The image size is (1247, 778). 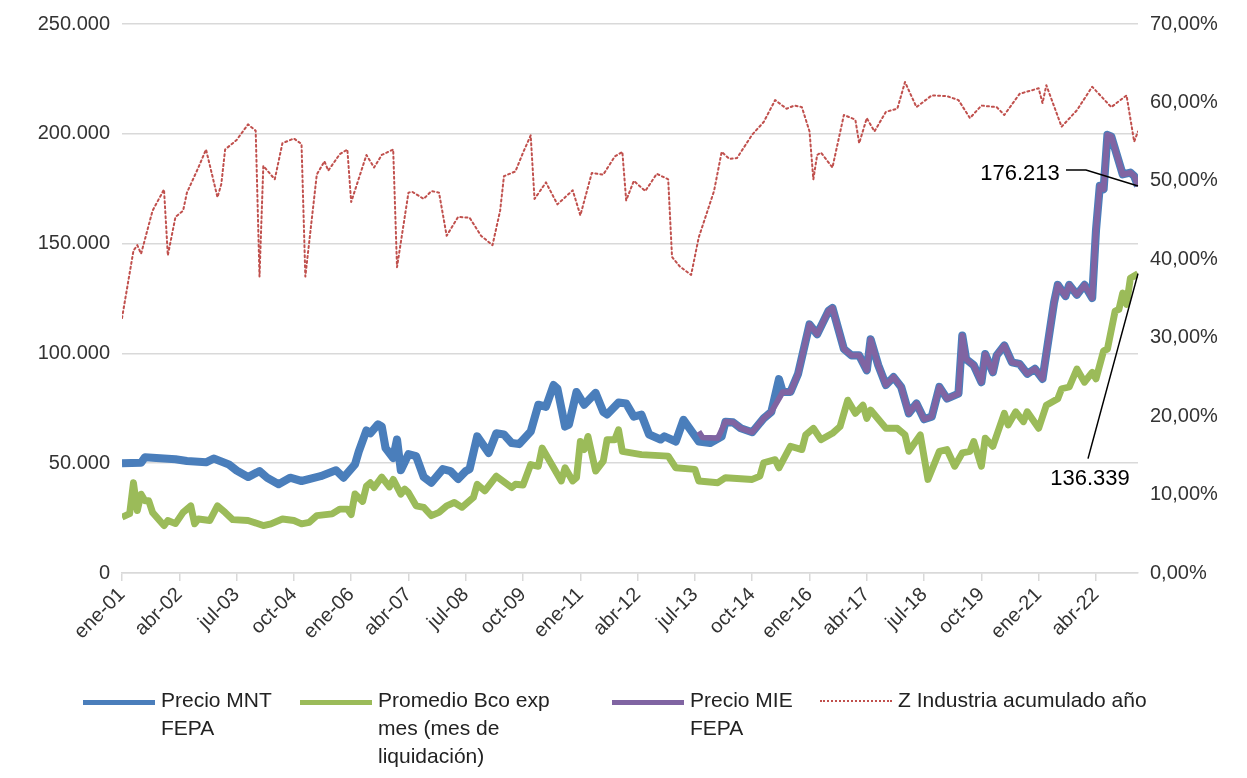 I want to click on y2-tick-label: 50,00%, so click(x=1184, y=179).